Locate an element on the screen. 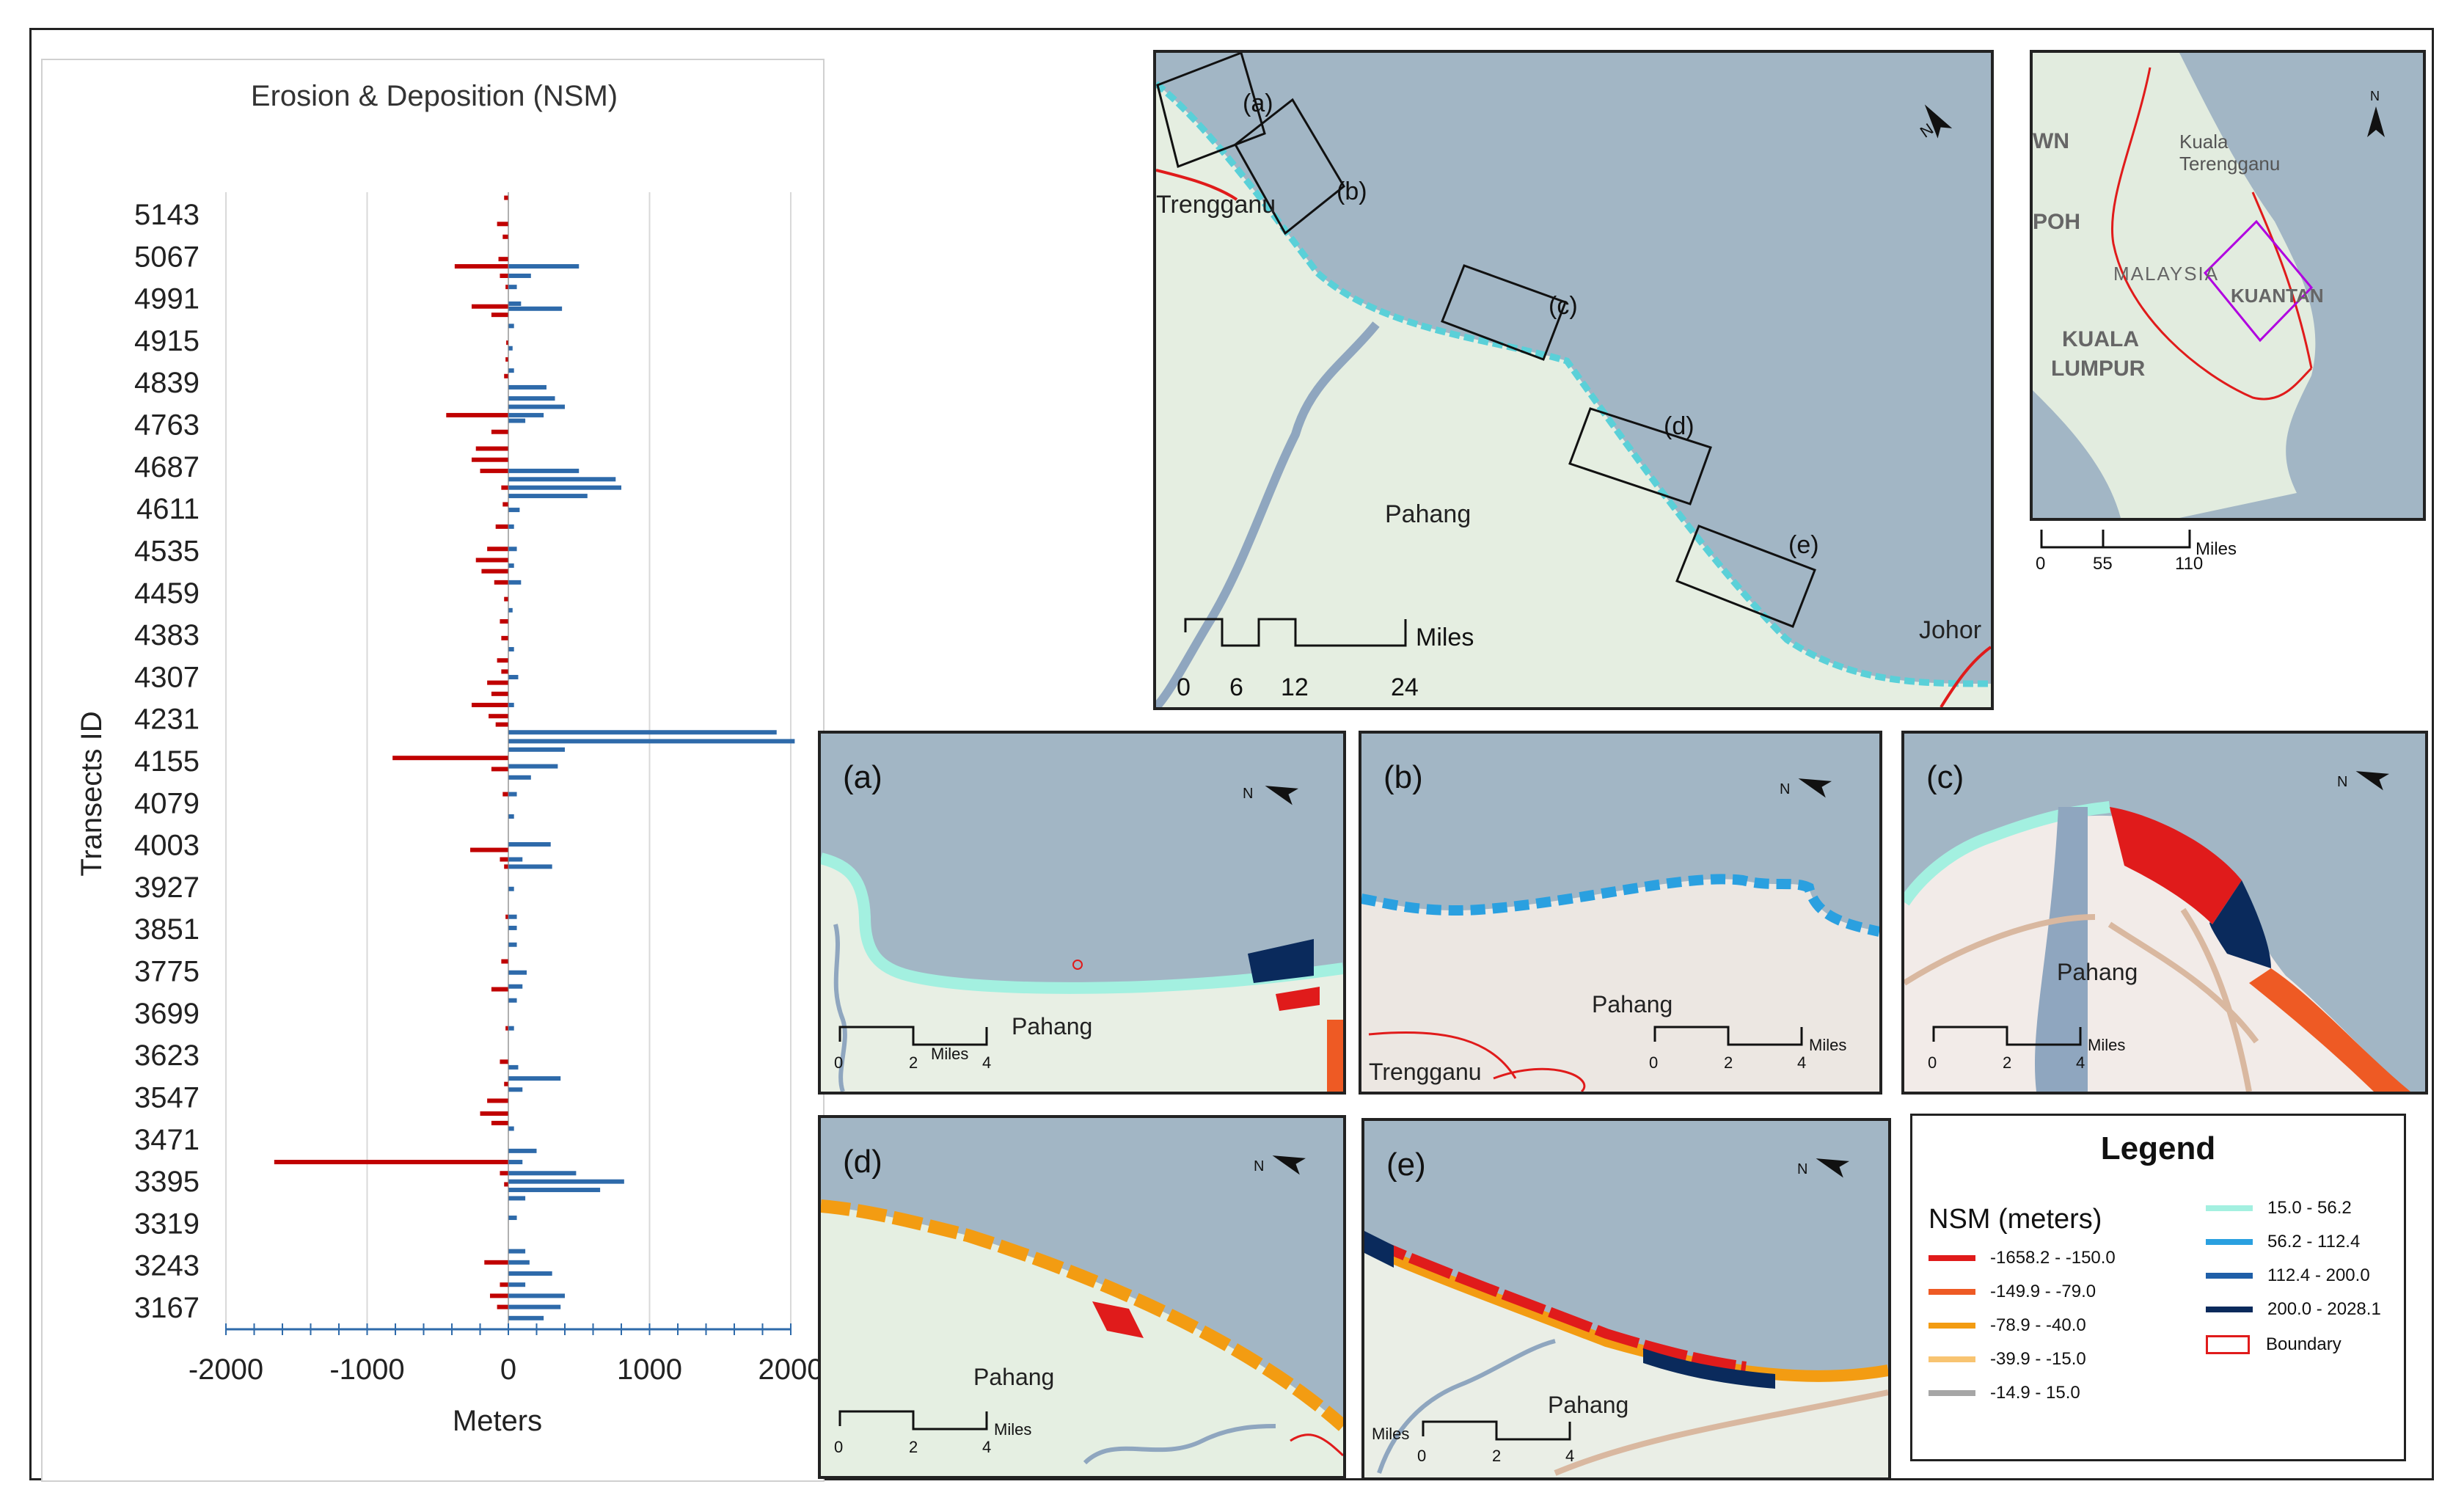 Image resolution: width=2464 pixels, height=1509 pixels. panel-e-place: Pahang is located at coordinates (1588, 1405).